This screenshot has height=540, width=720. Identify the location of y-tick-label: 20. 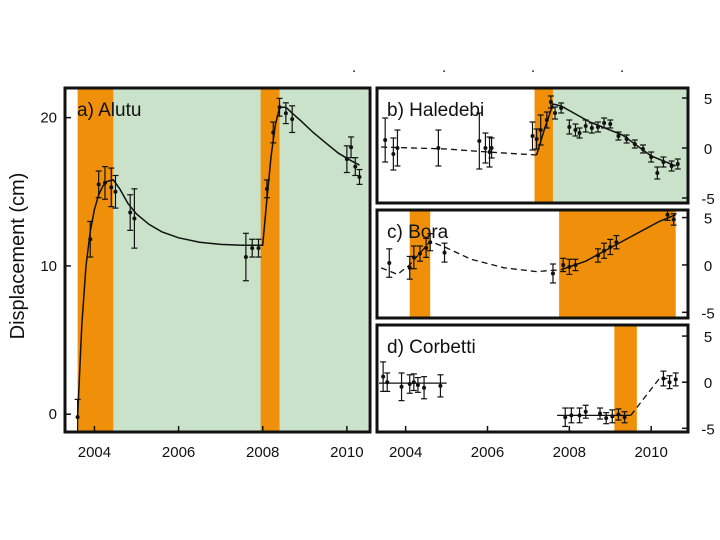
(48, 118).